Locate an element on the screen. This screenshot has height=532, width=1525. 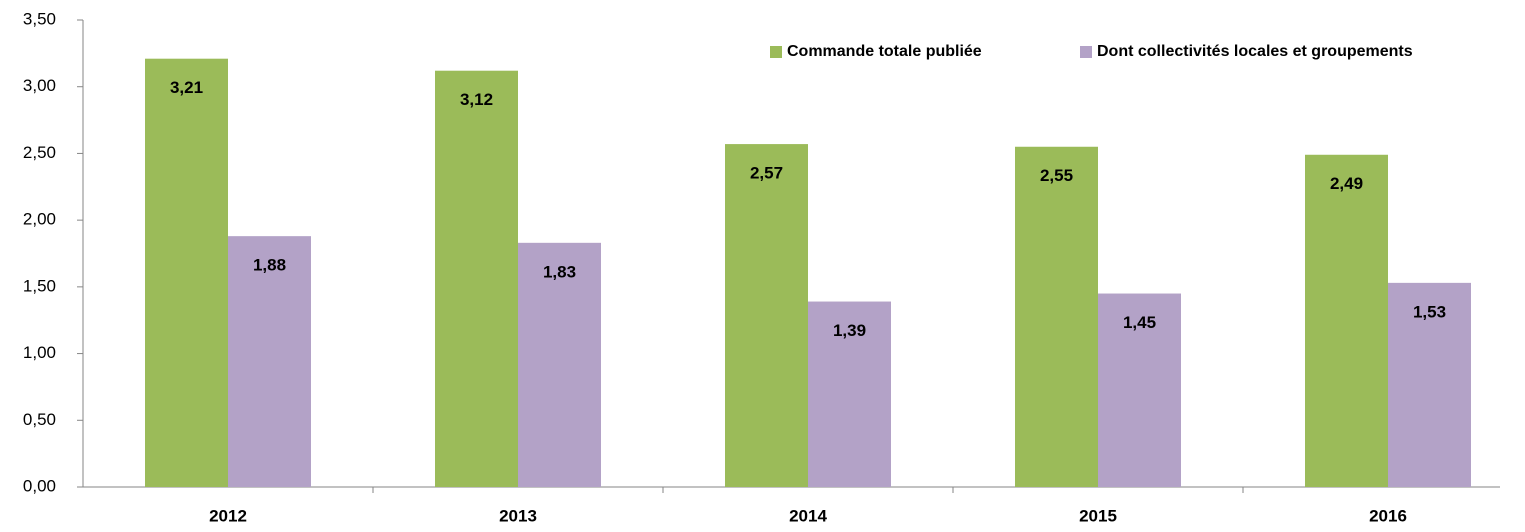
value-label: 1,53 is located at coordinates (1429, 311).